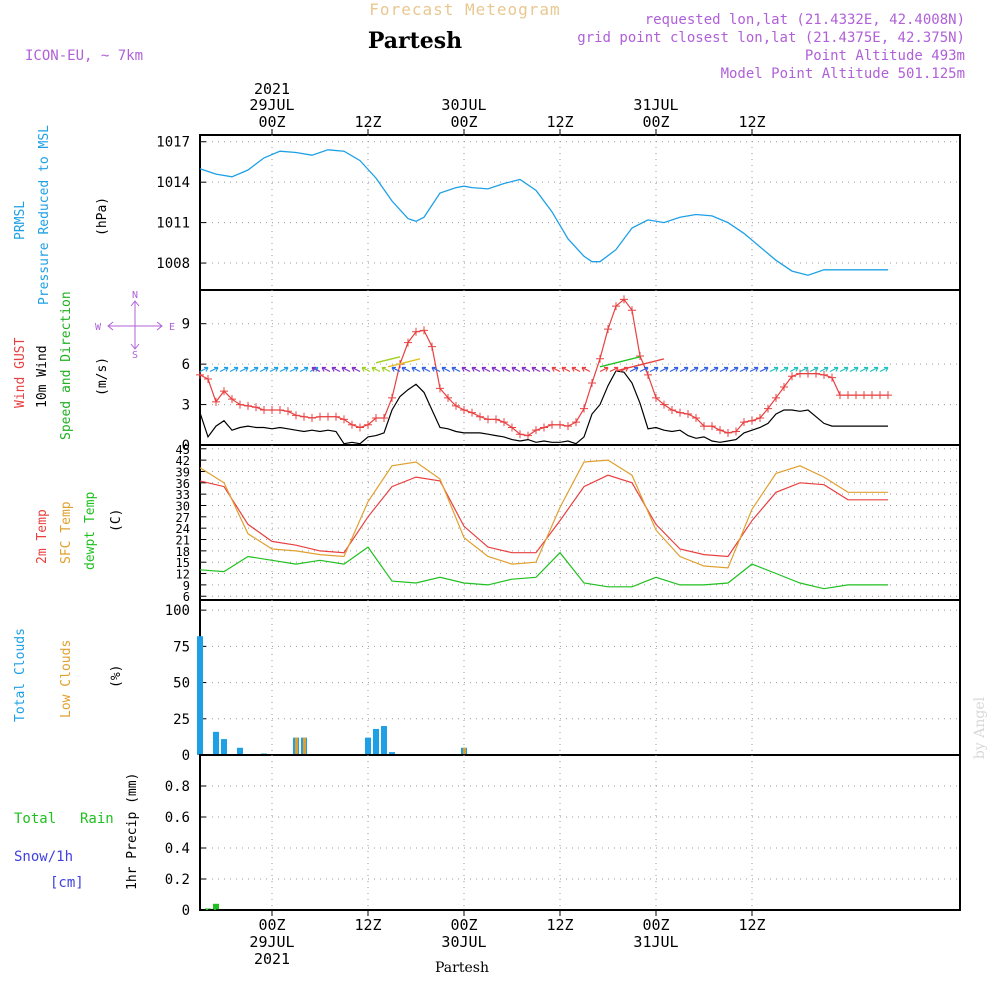  Describe the element at coordinates (462, 968) in the screenshot. I see `footer-location: Partesh` at that location.